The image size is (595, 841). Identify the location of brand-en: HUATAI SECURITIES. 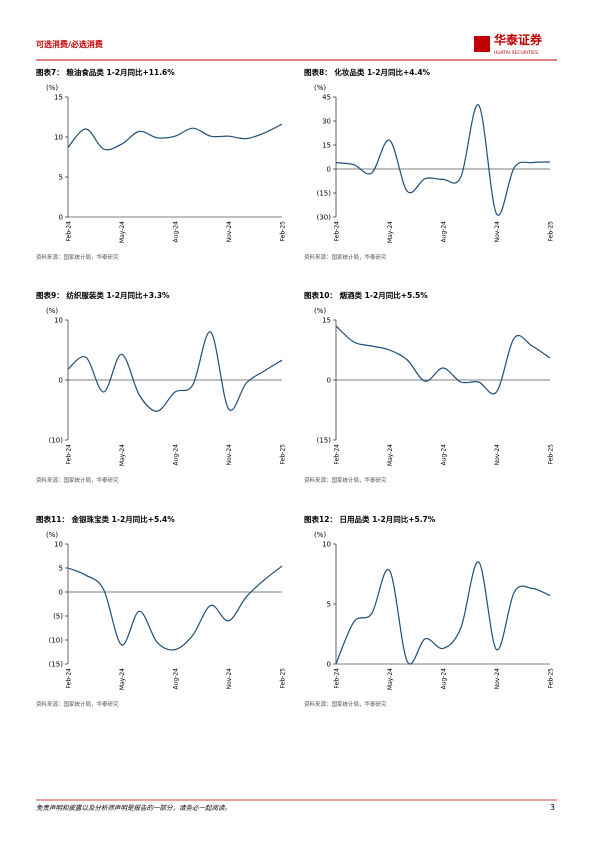
(516, 53).